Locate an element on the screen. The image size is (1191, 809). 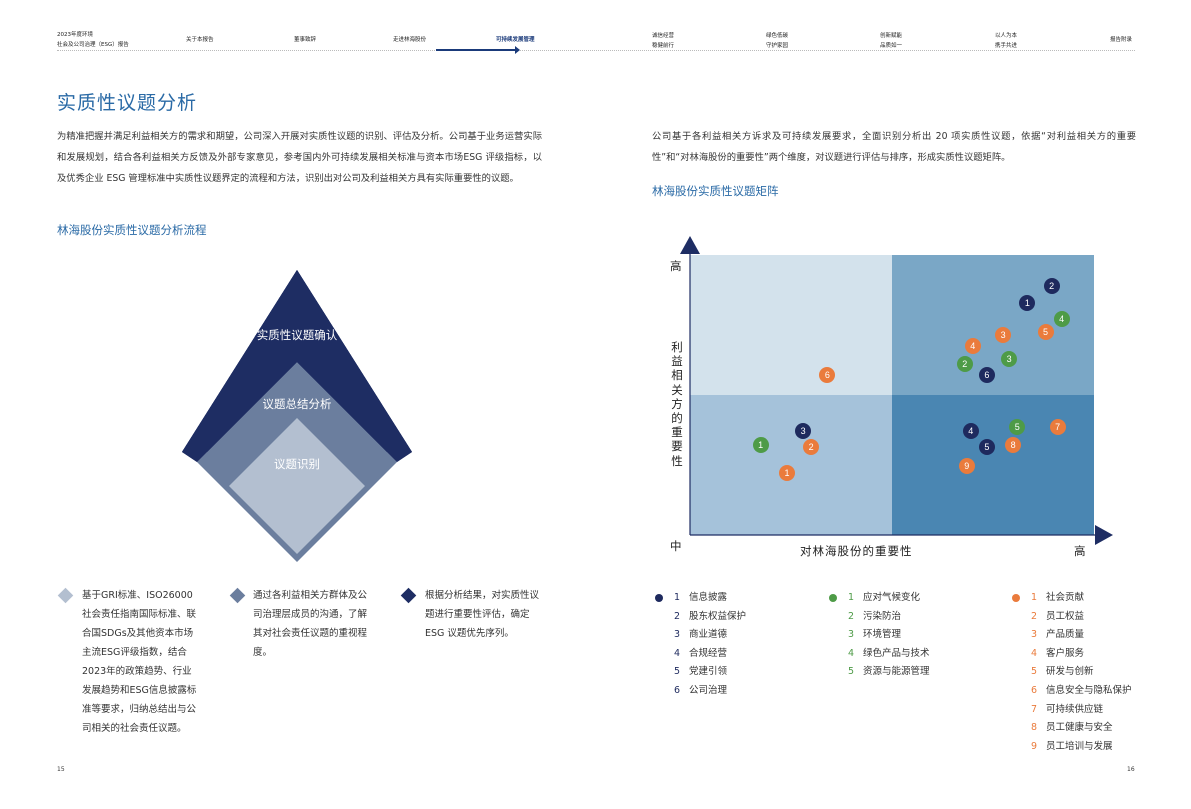
quadrant-bottom-right is located at coordinates (993, 465).